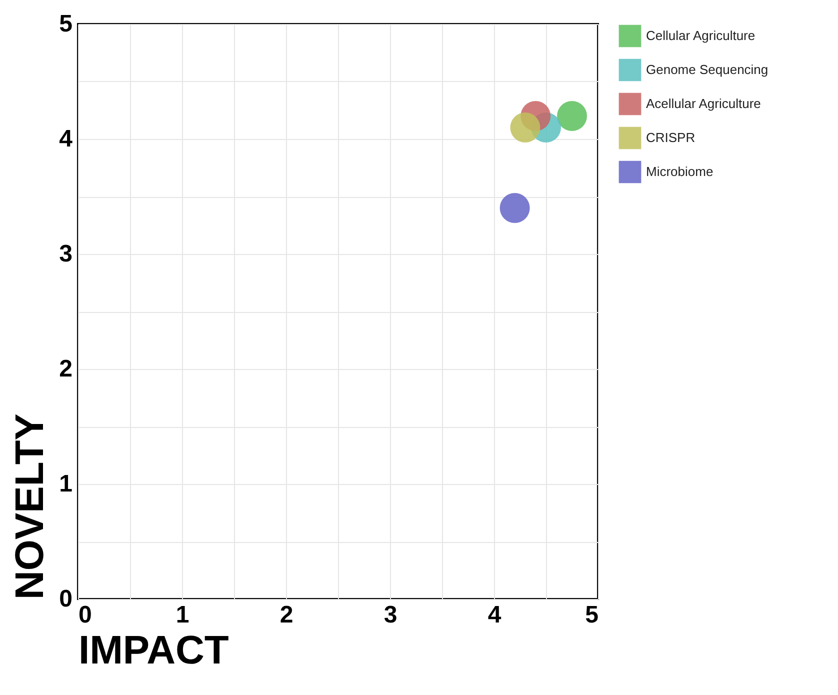 Image resolution: width=838 pixels, height=695 pixels. Describe the element at coordinates (65, 24) in the screenshot. I see `y-tick-label: 5` at that location.